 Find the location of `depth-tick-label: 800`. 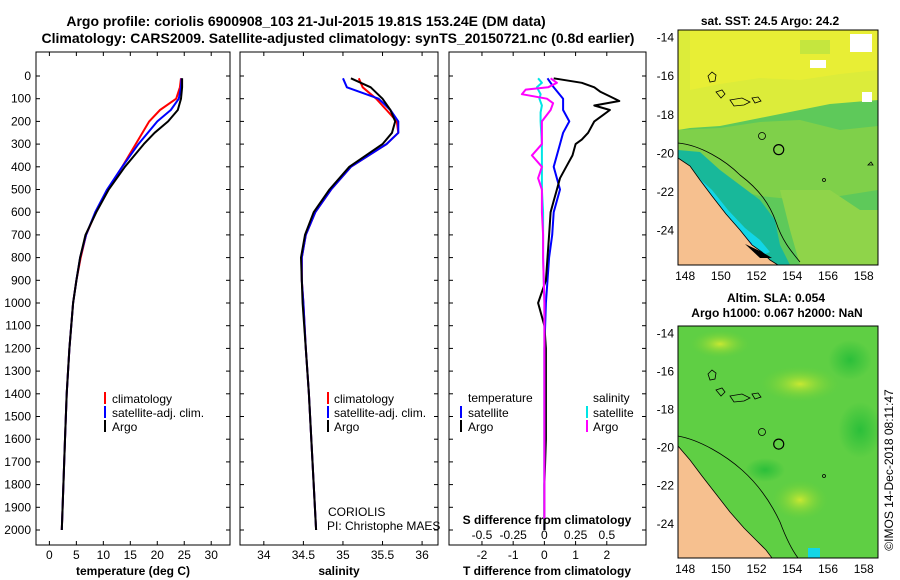

depth-tick-label: 800 is located at coordinates (21, 258).